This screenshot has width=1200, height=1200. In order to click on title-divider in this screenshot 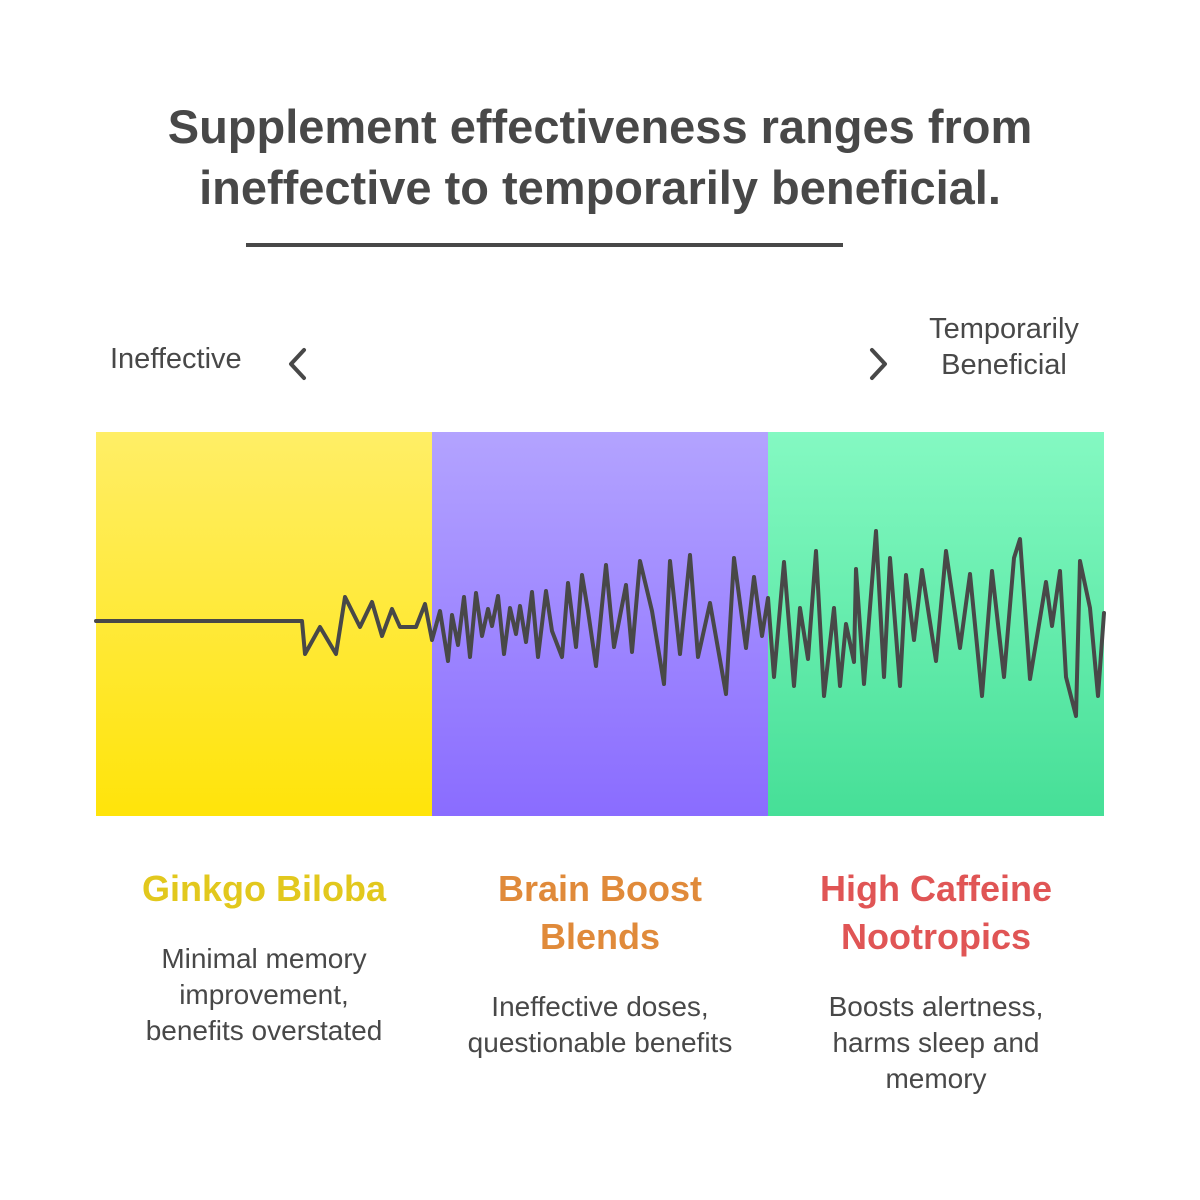, I will do `click(544, 245)`.